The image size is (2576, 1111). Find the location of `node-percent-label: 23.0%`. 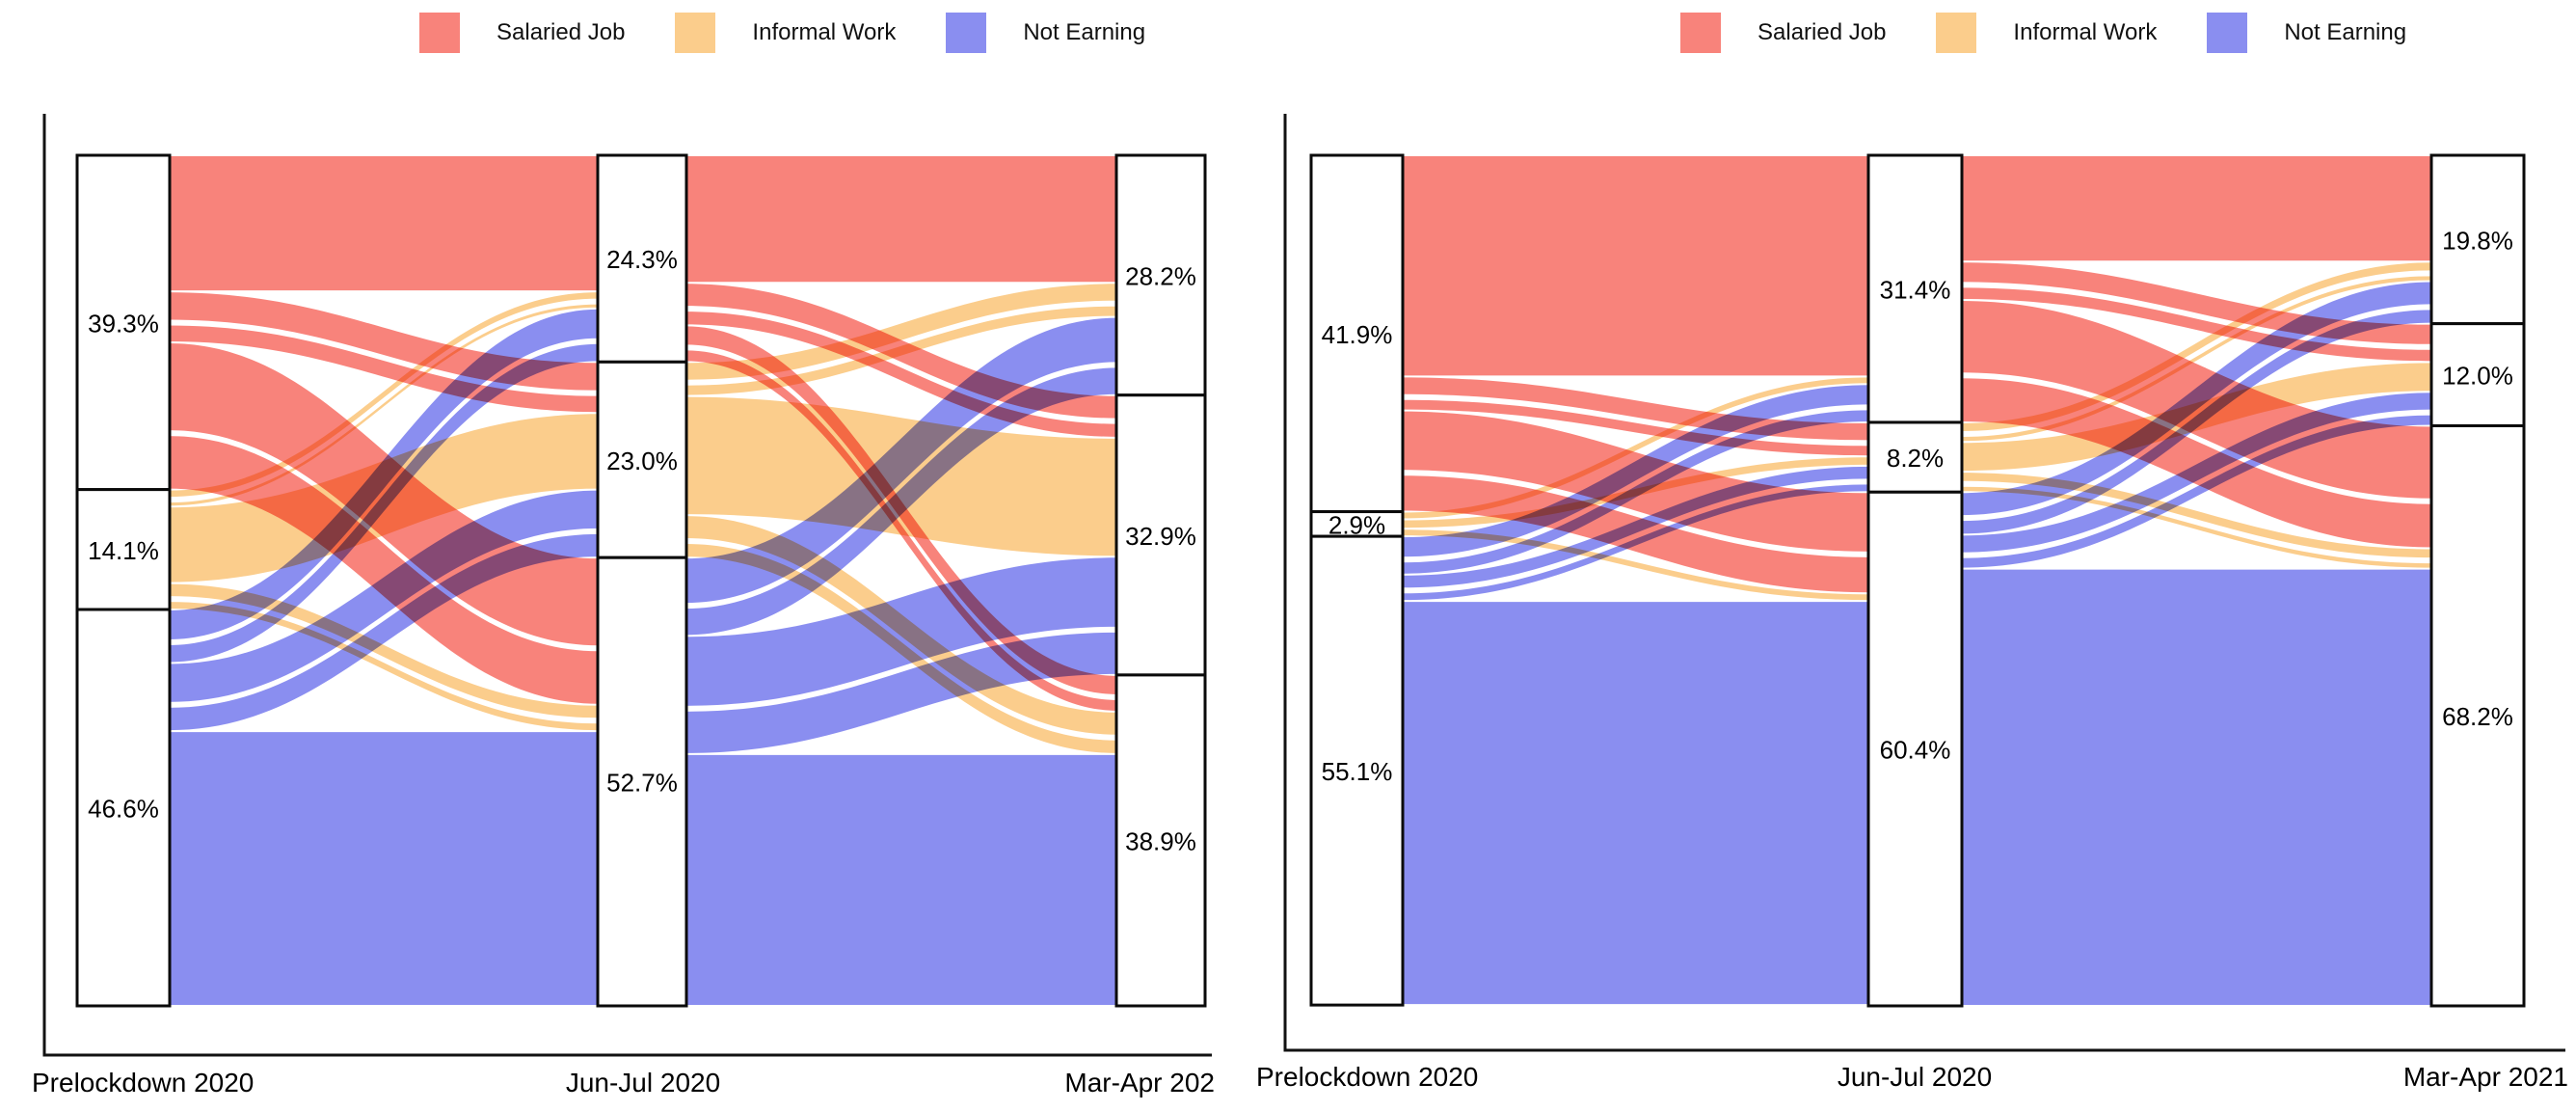

node-percent-label: 23.0% is located at coordinates (642, 461).